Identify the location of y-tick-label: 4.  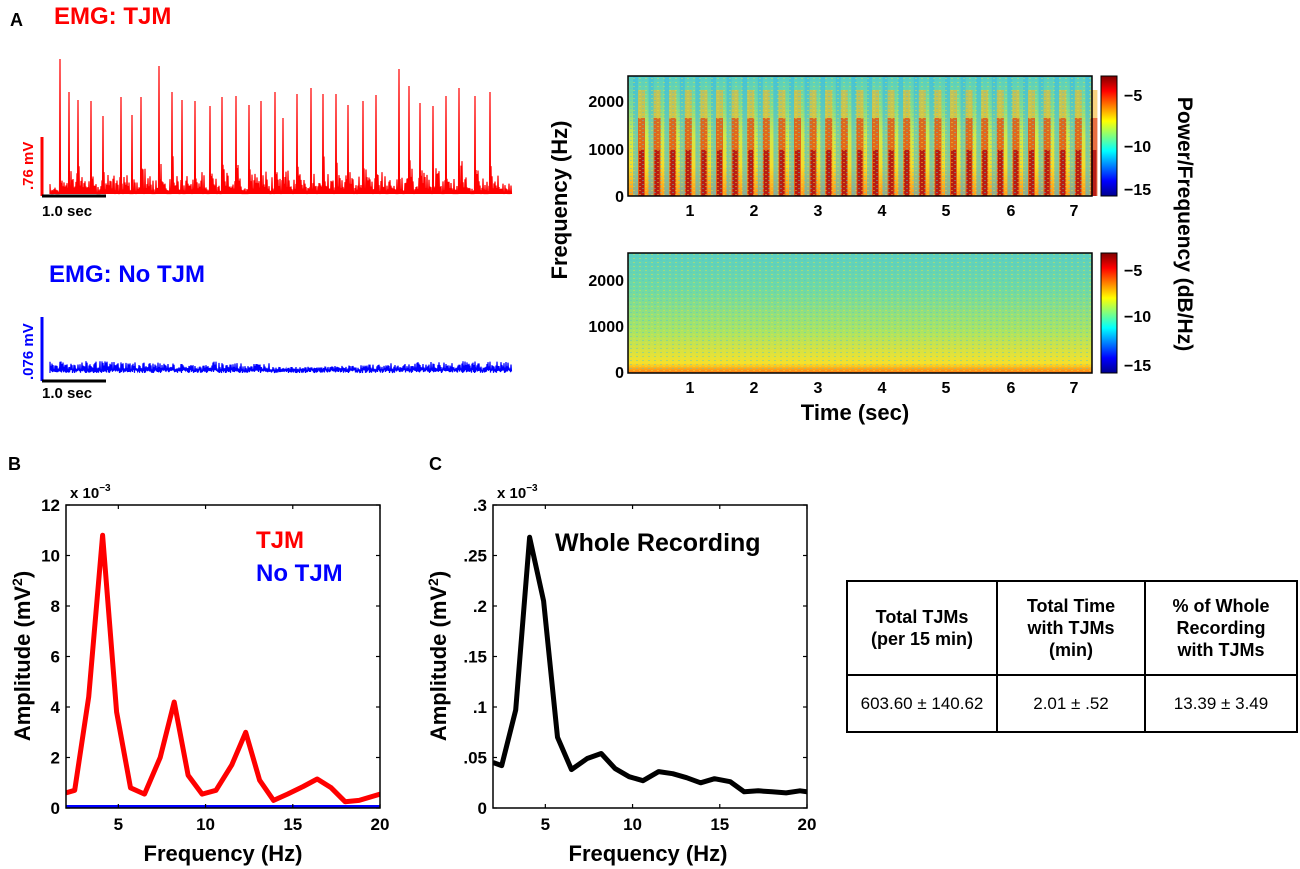
(56, 707).